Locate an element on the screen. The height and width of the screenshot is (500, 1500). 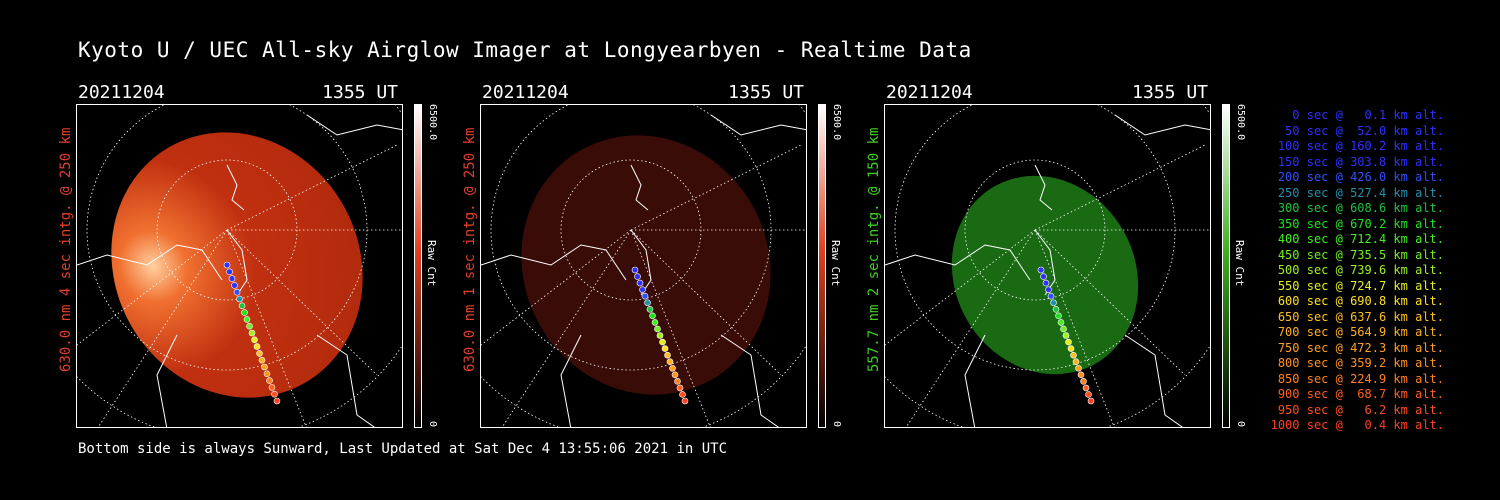
panel-3-side-label: 557.7 nm 2 sec intg. @ 150 km is located at coordinates (874, 249).